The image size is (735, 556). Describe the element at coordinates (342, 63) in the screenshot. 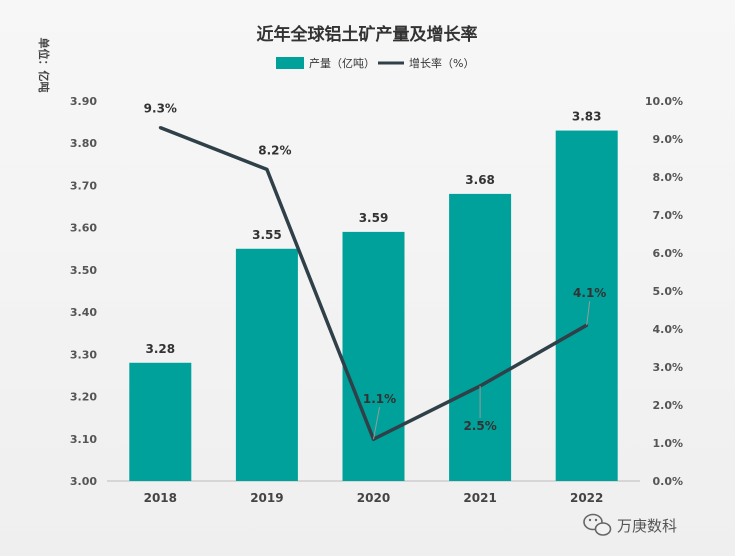

I see `legend-bar-label: 产量（亿吨）` at that location.